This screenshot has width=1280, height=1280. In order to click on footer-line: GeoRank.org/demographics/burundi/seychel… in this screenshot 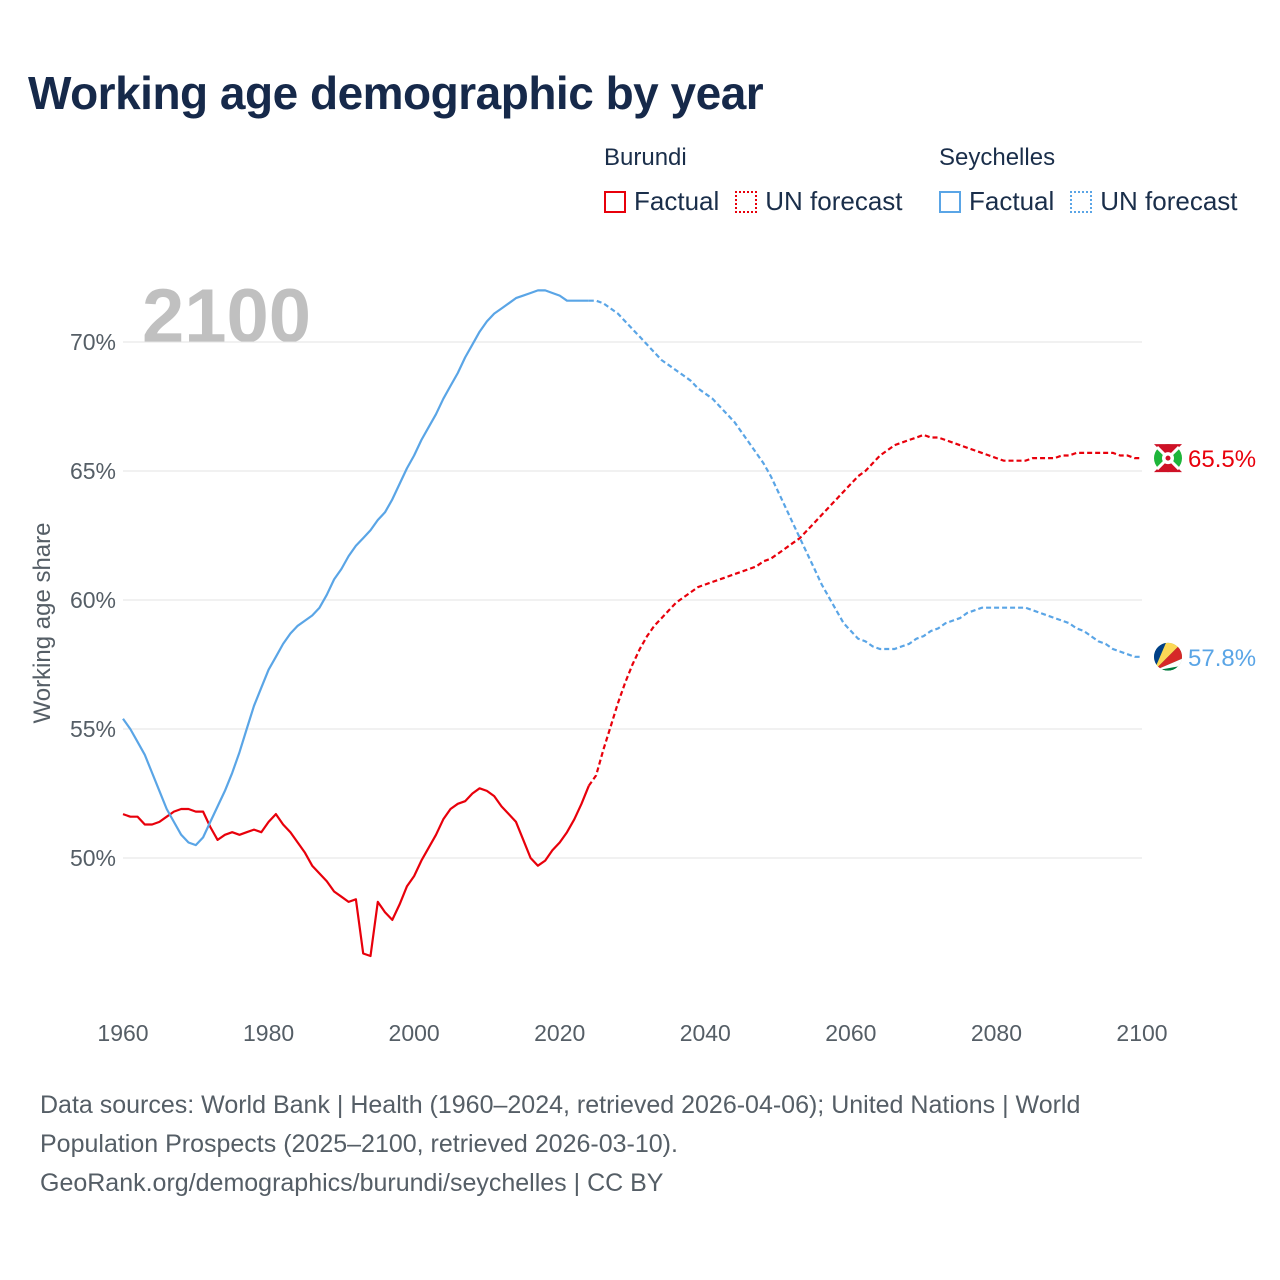, I will do `click(352, 1183)`.